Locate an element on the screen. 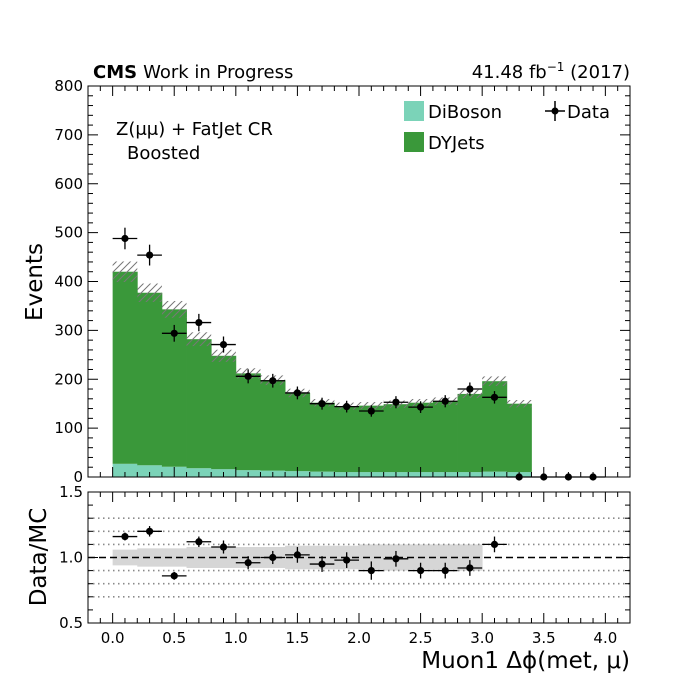  region-label-line2: Boosted is located at coordinates (163, 153).